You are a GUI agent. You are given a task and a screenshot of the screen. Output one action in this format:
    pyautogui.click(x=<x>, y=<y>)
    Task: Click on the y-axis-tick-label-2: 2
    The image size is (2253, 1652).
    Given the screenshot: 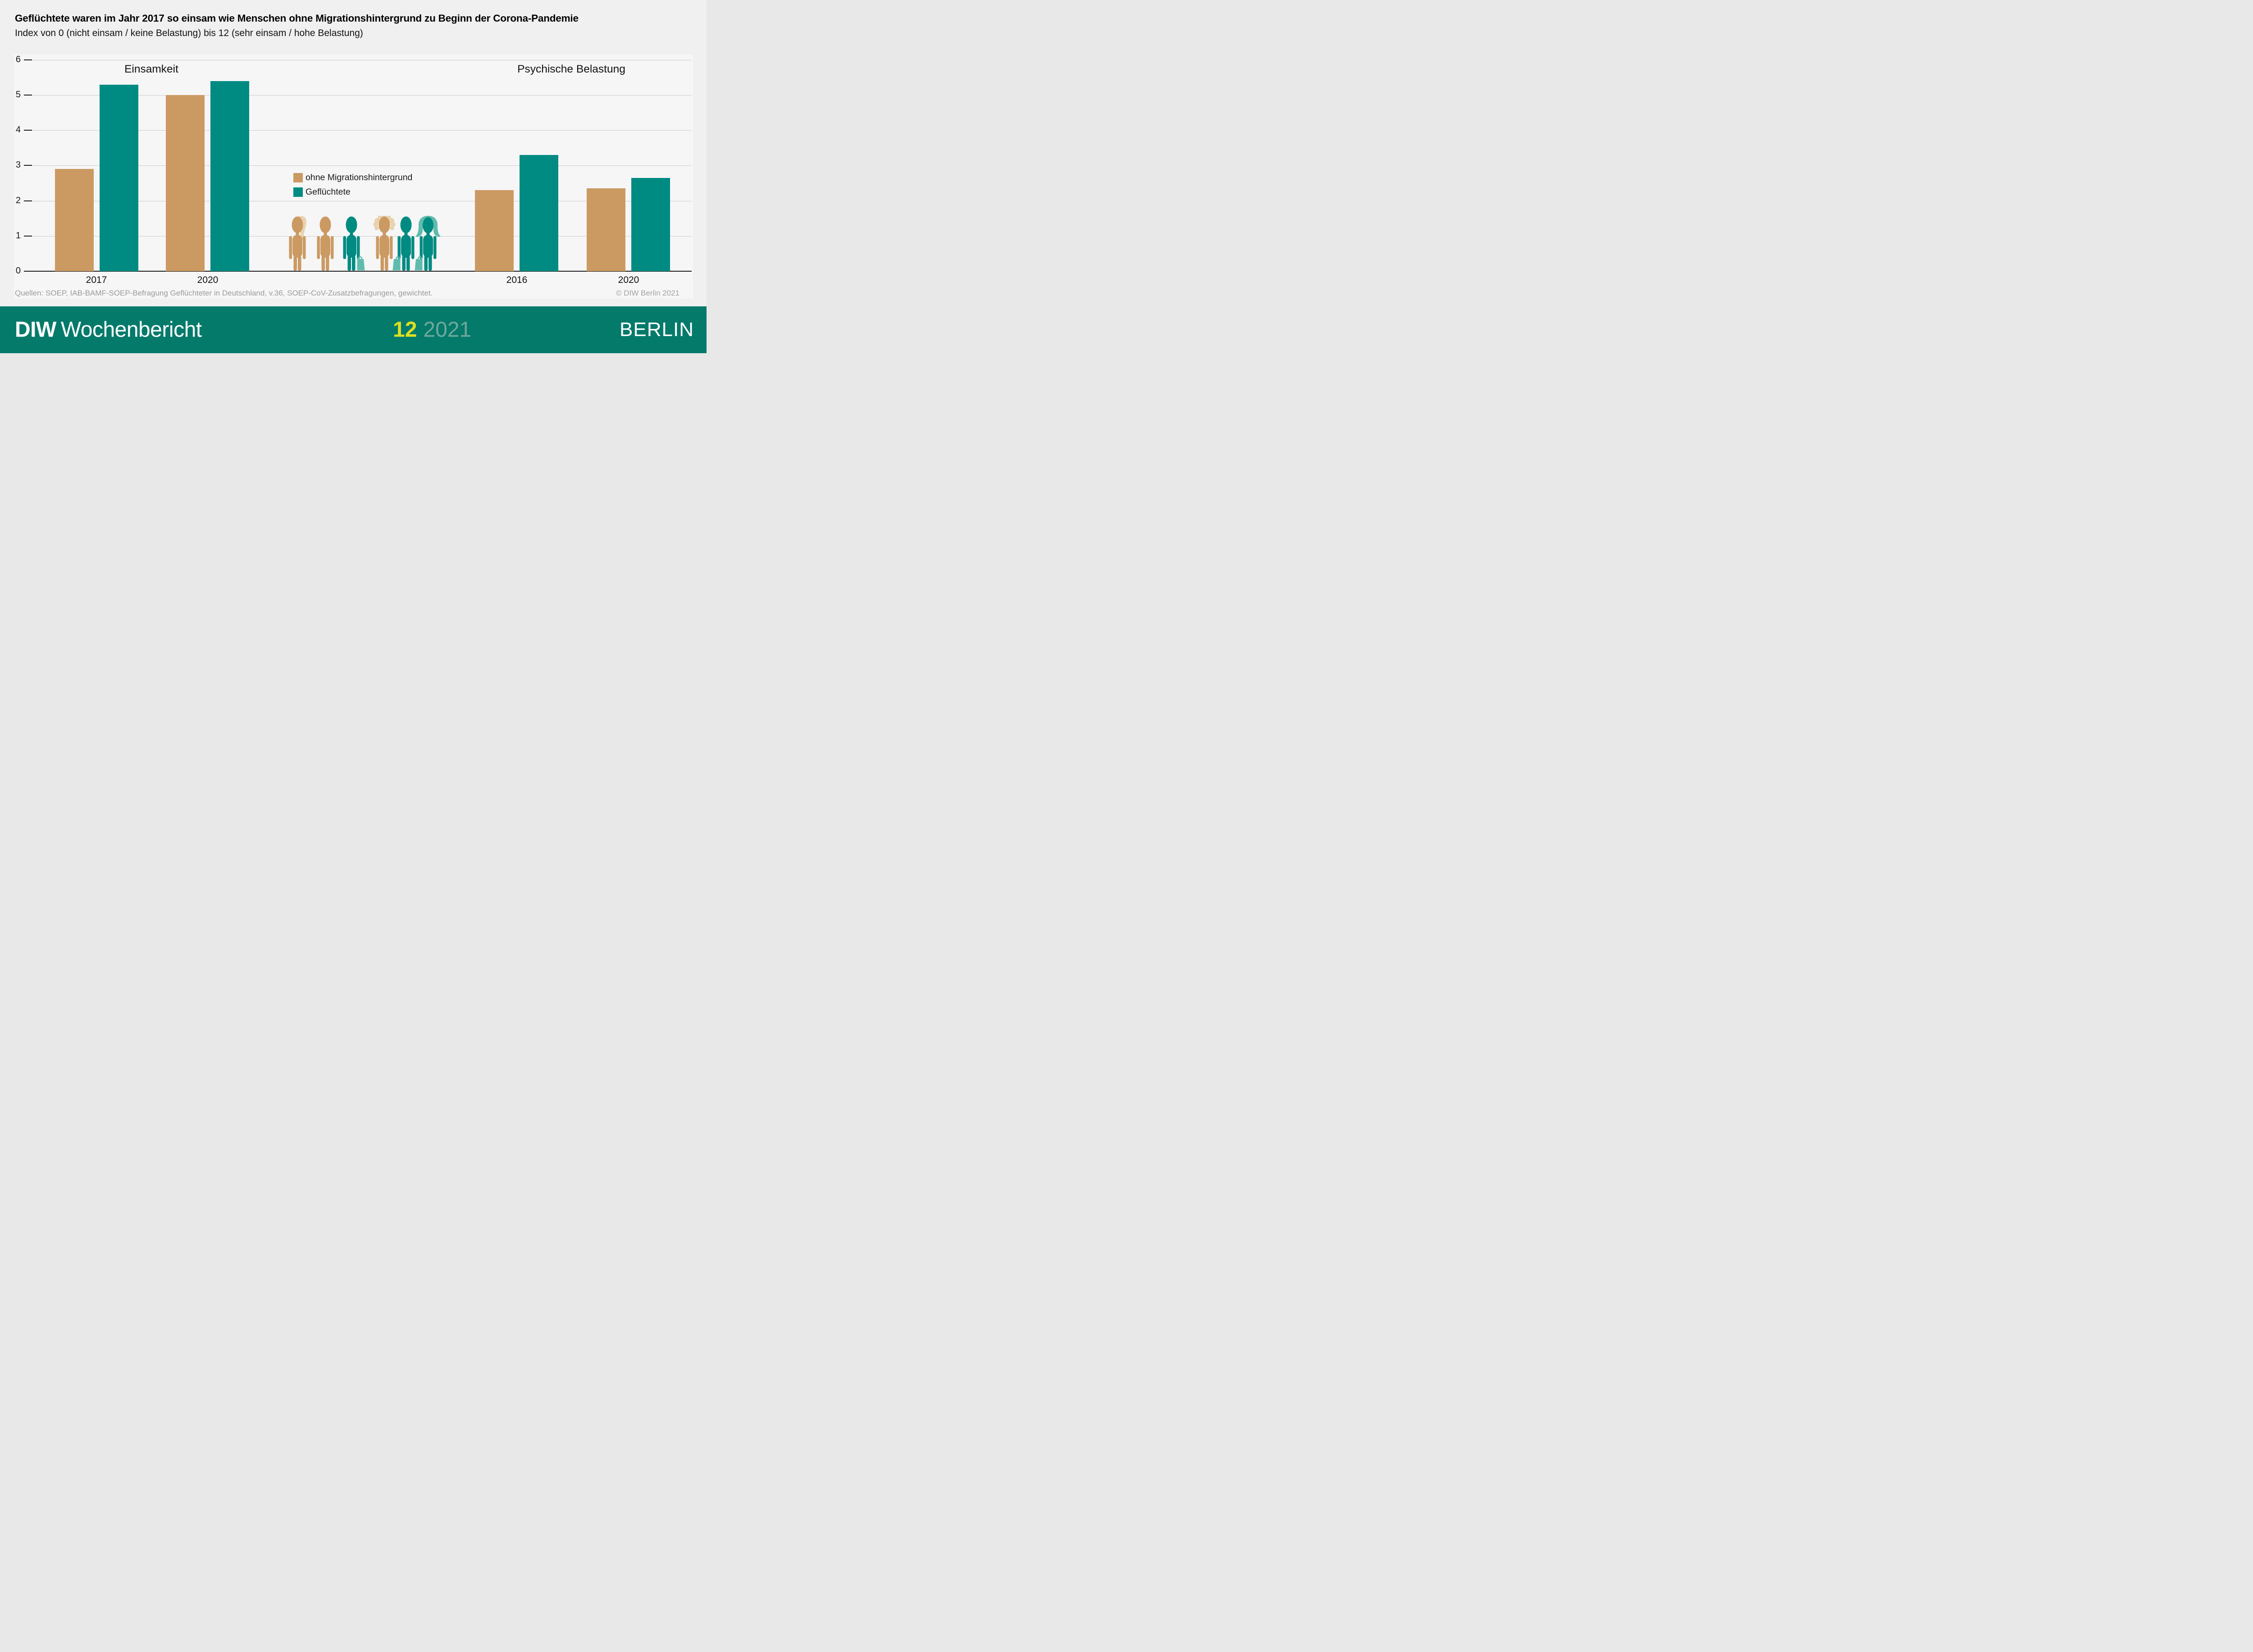 What is the action you would take?
    pyautogui.click(x=18, y=200)
    